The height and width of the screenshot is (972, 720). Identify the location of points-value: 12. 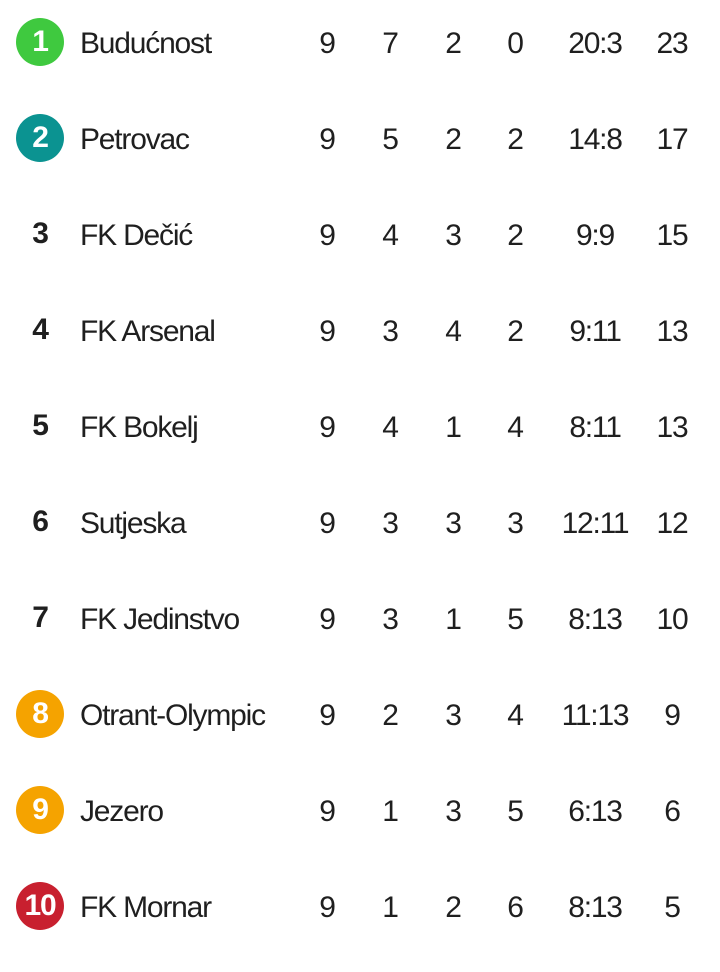
(672, 523).